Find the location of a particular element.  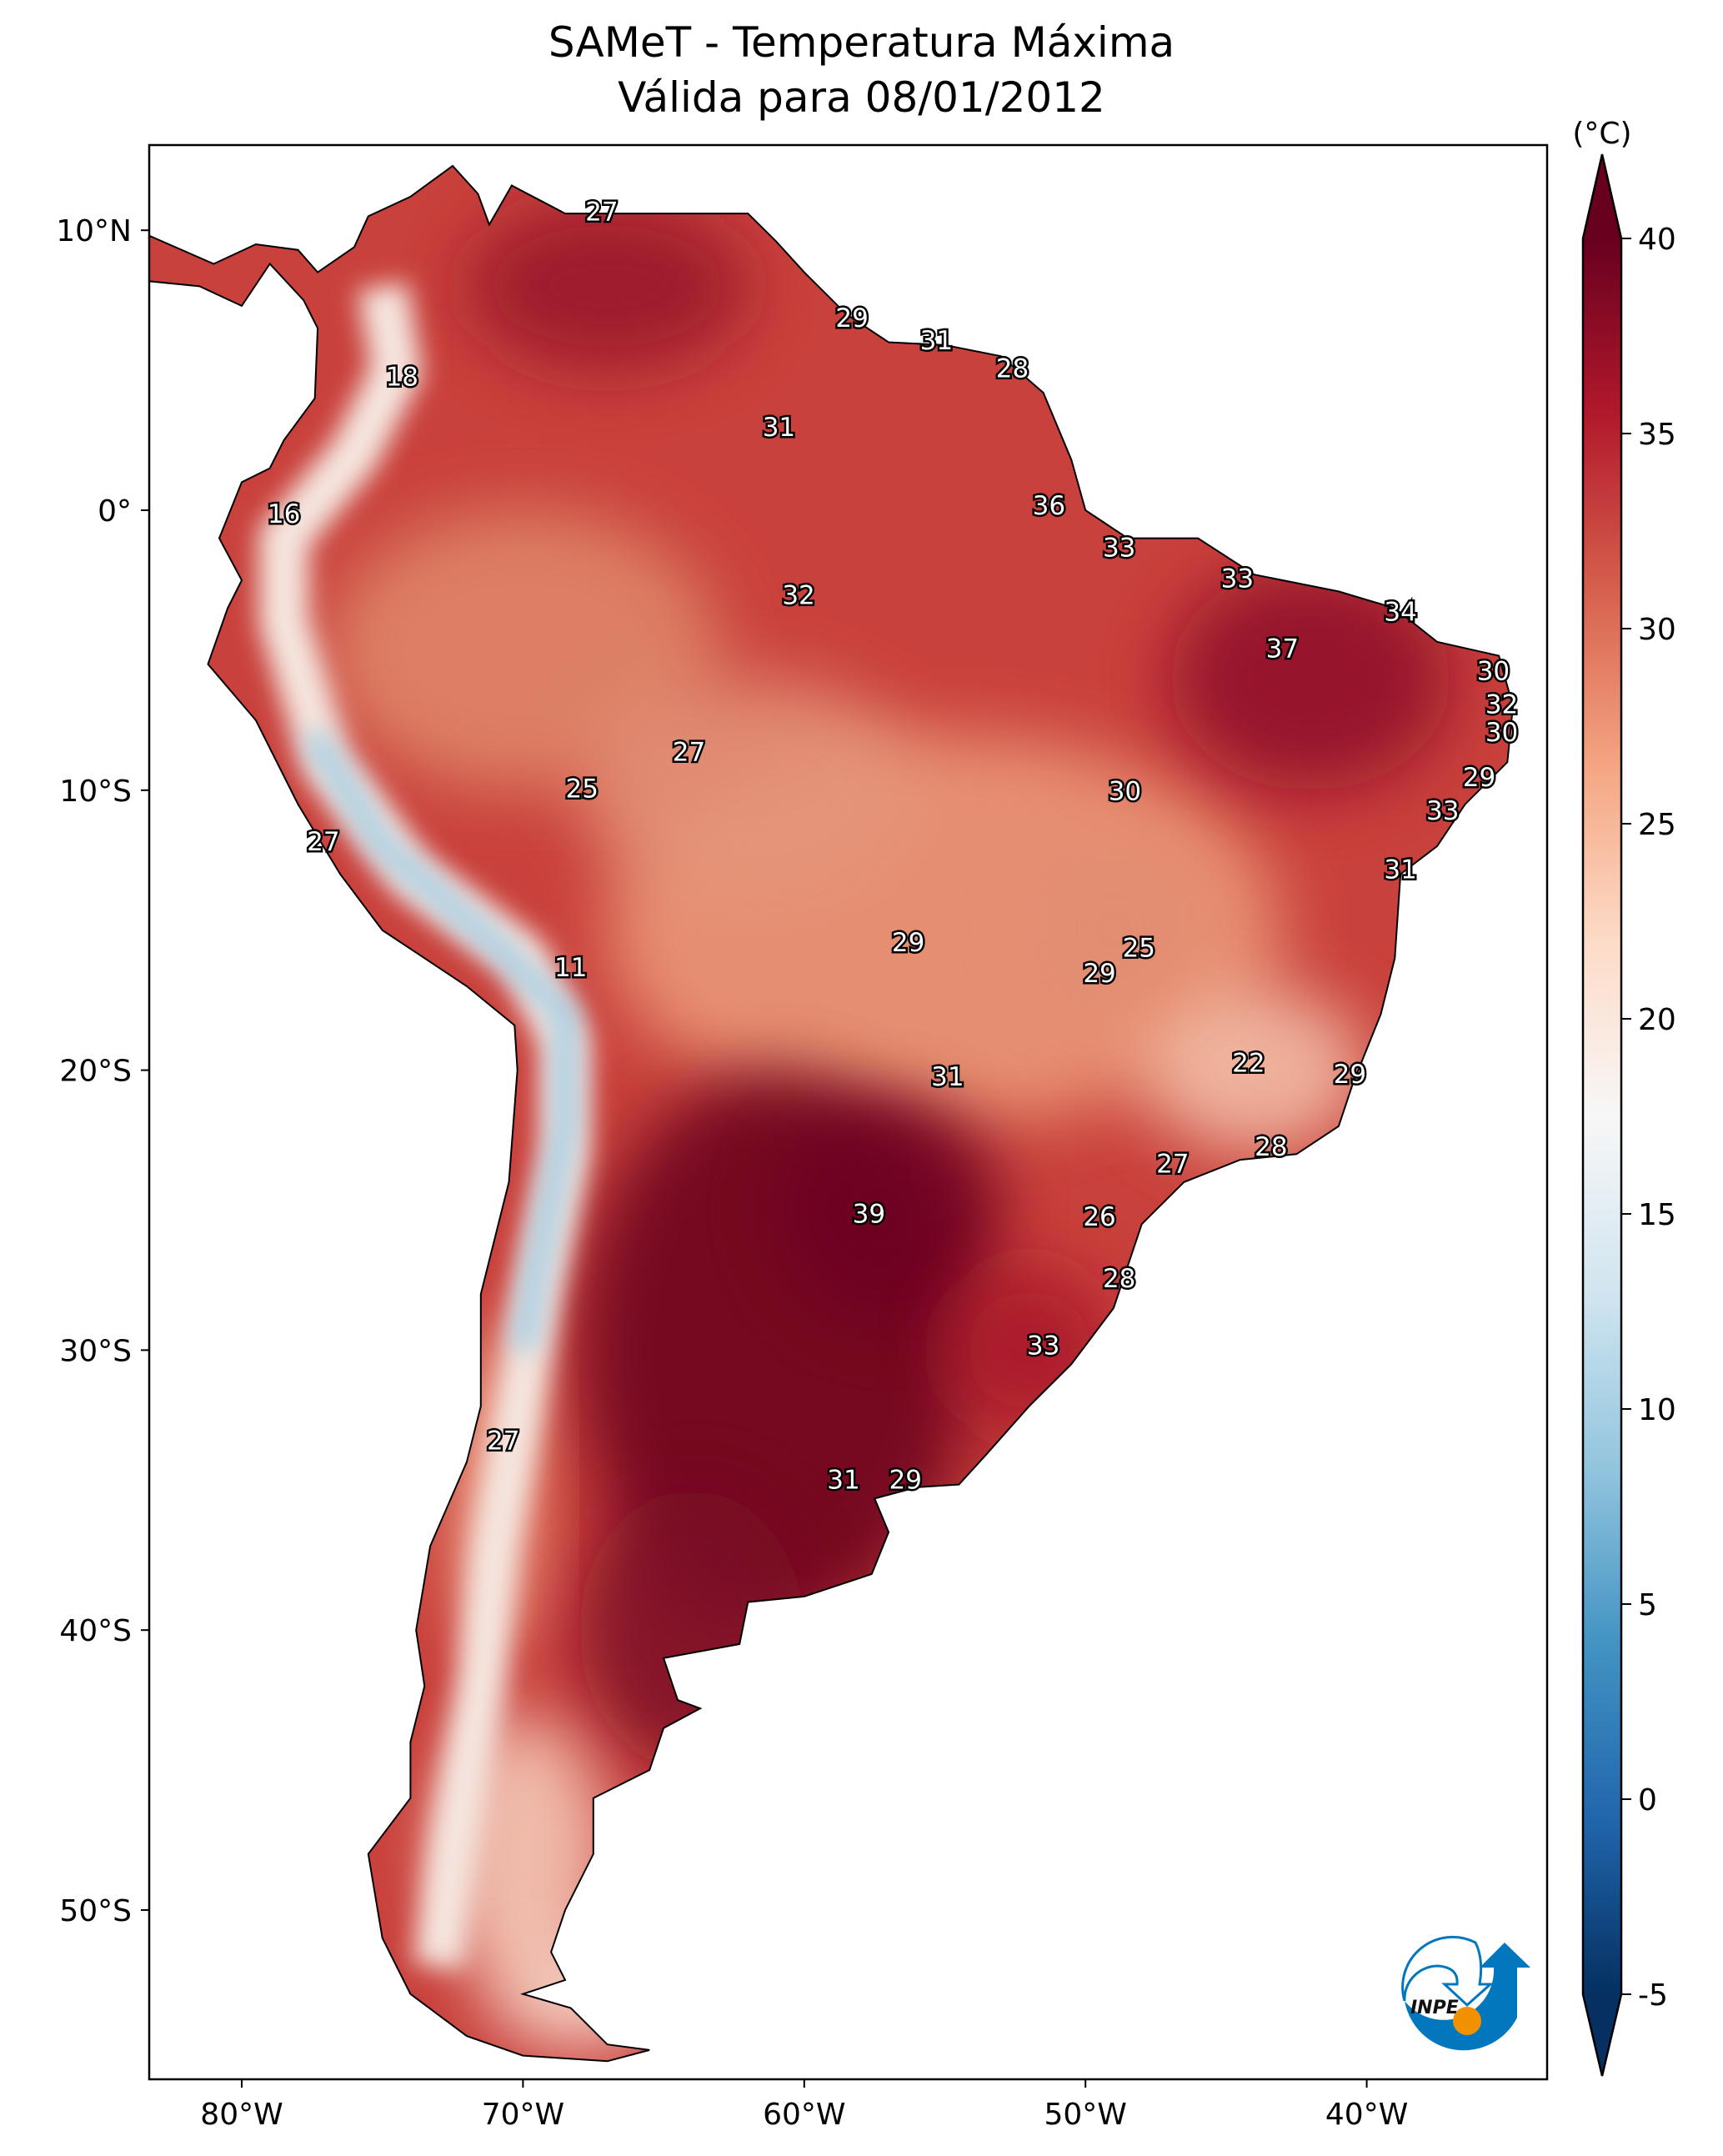

colorbar-tick-label: 10 is located at coordinates (1657, 1410).